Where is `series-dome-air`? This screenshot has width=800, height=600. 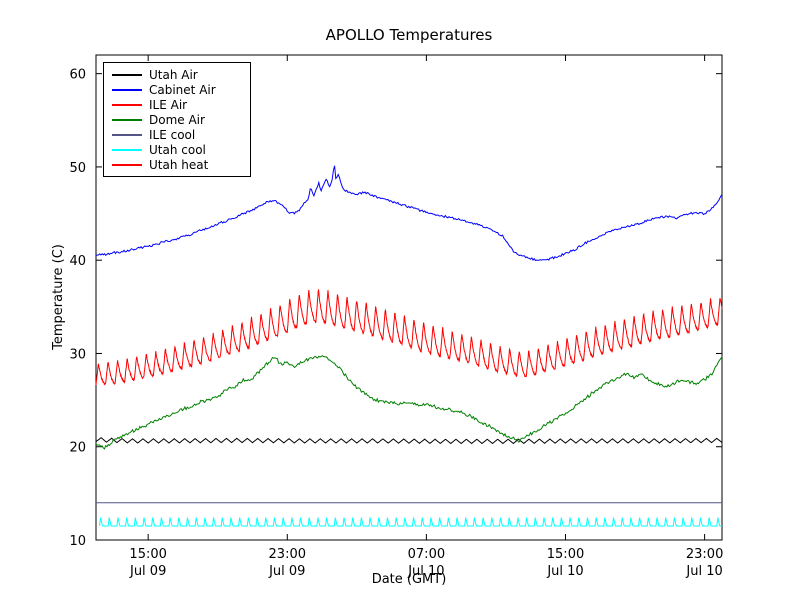
series-dome-air is located at coordinates (409, 402).